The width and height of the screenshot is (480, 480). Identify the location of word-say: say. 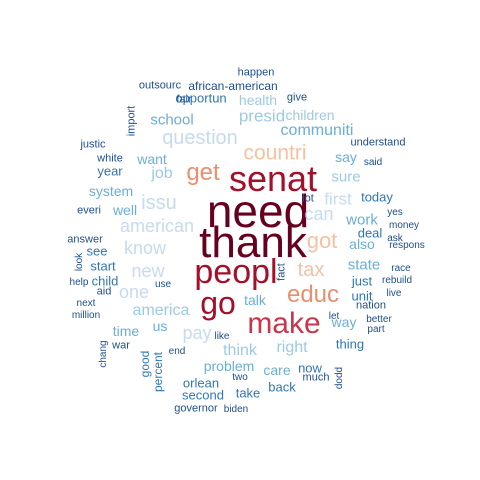
(346, 157).